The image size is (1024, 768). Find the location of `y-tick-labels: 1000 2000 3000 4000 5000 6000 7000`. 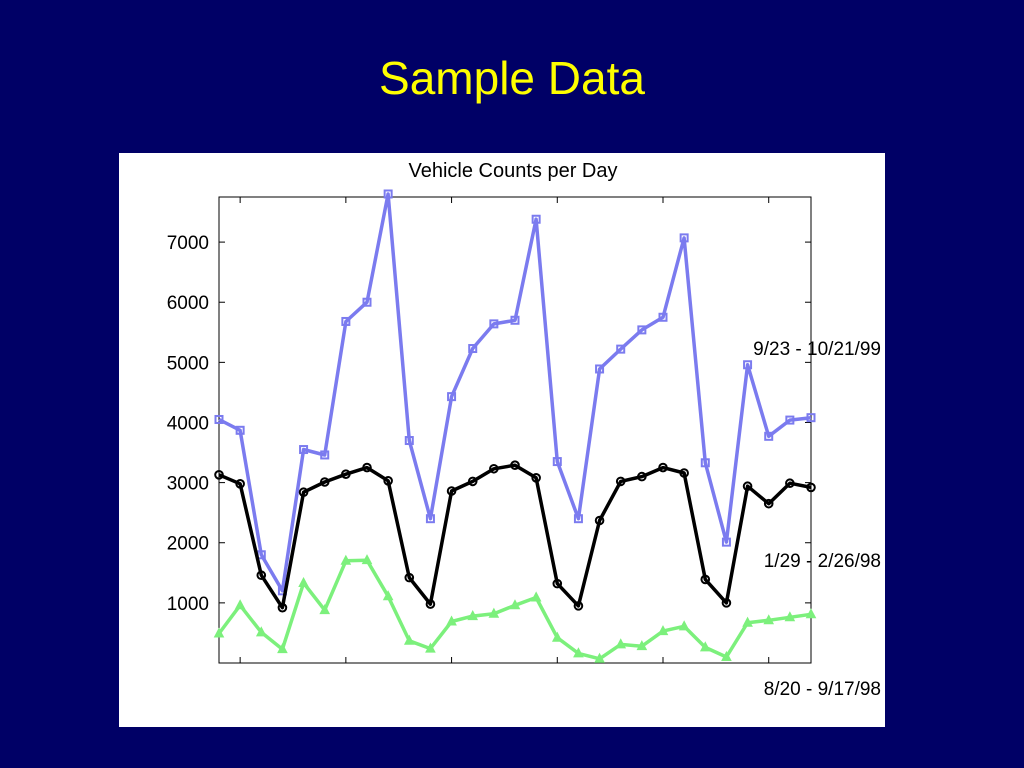

y-tick-labels: 1000 2000 3000 4000 5000 6000 7000 is located at coordinates (188, 424).